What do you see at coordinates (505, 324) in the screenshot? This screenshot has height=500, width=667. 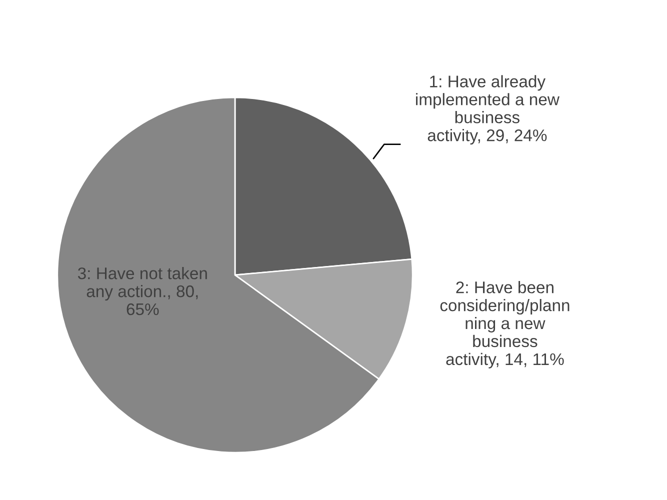 I see `slice-label: 2: Have been considering/plannning a new business activity, 14, 11%` at bounding box center [505, 324].